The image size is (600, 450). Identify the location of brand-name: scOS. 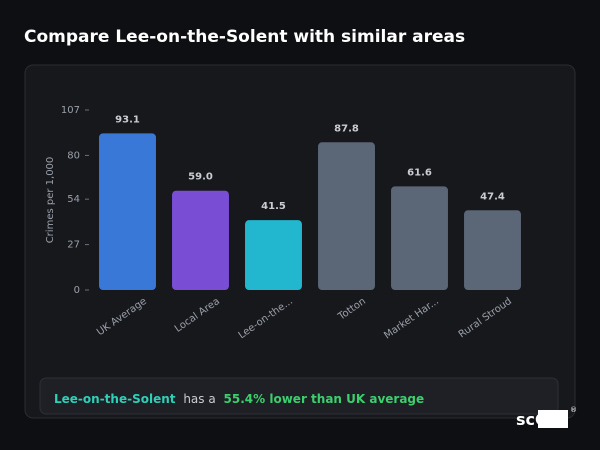
(538, 419).